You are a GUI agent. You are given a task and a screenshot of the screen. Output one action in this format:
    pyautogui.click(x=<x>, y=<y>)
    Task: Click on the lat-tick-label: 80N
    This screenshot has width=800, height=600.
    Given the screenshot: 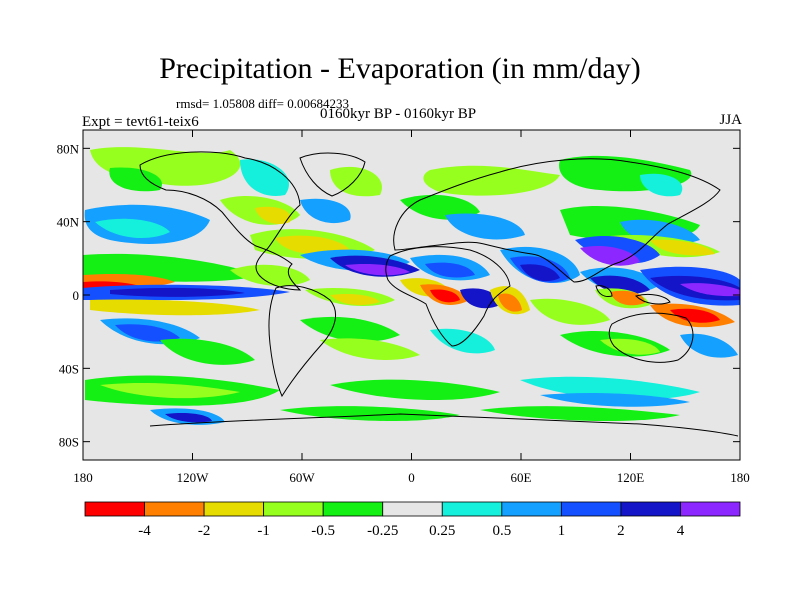 What is the action you would take?
    pyautogui.click(x=68, y=148)
    